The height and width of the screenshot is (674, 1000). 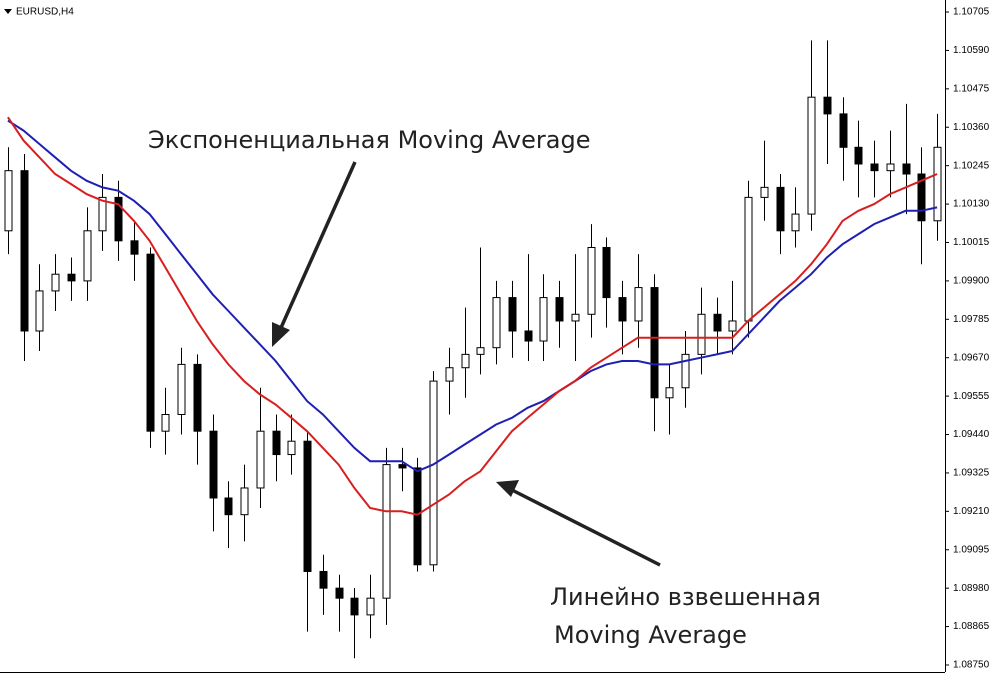 What do you see at coordinates (685, 597) in the screenshot?
I see `annotation: Линейно взвешенная` at bounding box center [685, 597].